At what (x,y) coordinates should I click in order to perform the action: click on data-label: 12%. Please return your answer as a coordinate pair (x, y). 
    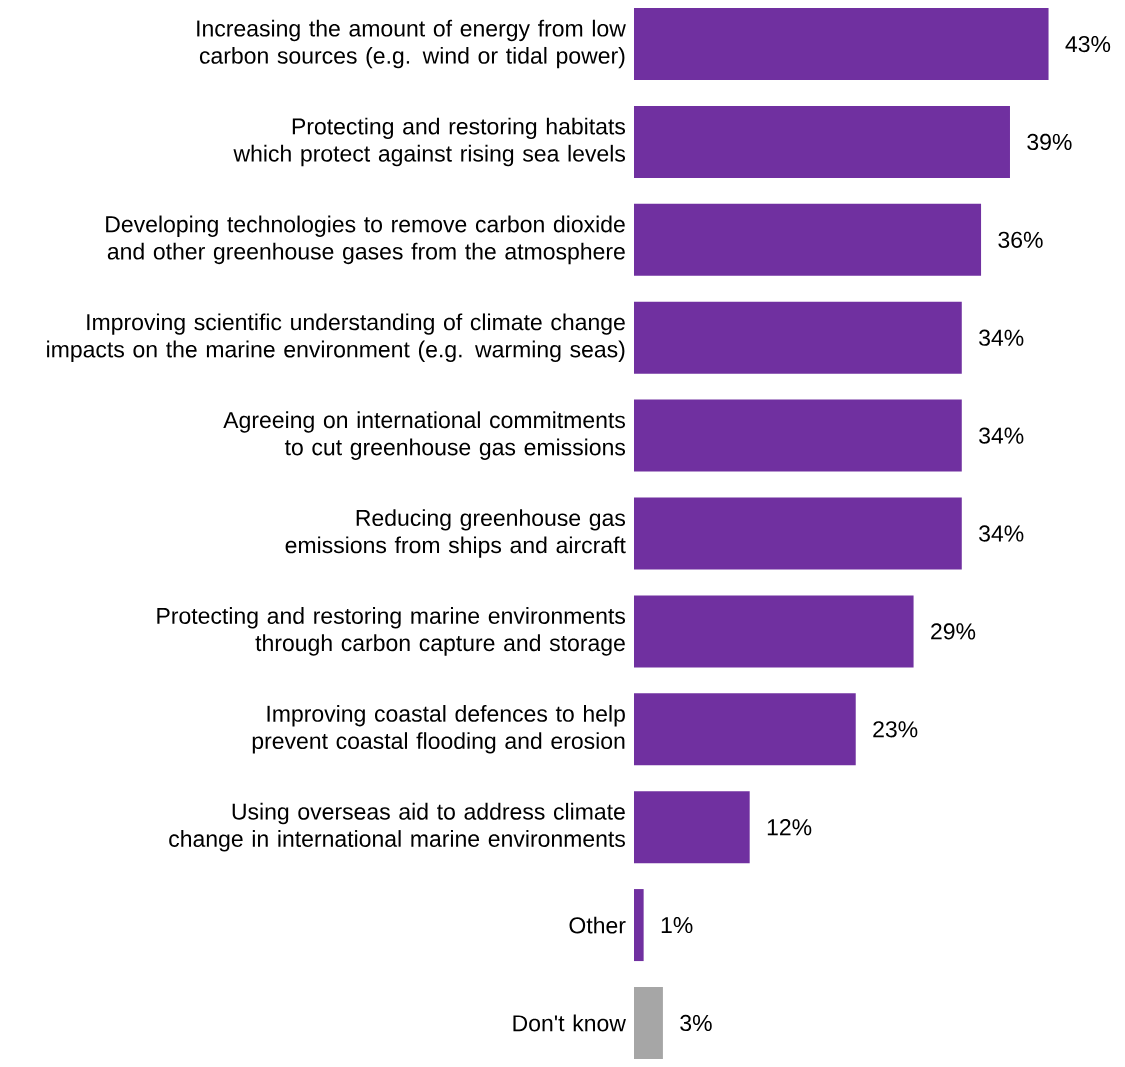
    Looking at the image, I should click on (789, 827).